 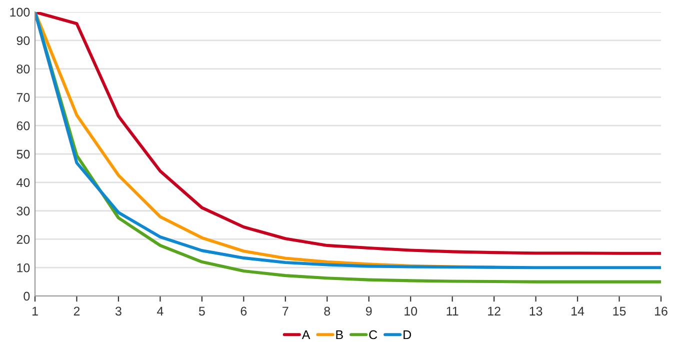 I want to click on y-tick-label: 70, so click(x=23, y=97).